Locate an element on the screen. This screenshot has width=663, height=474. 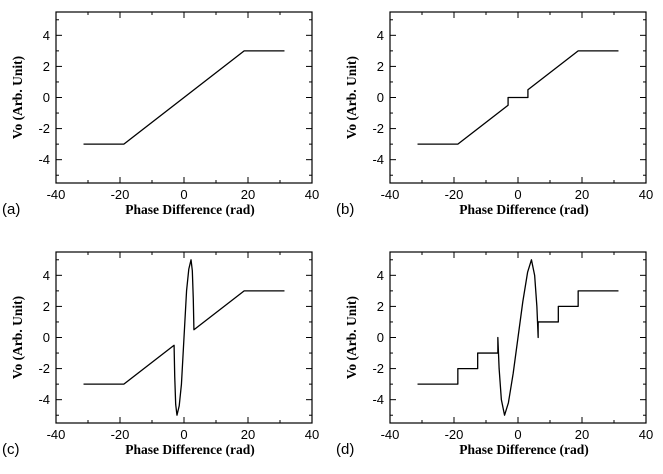
panel-label: (d) is located at coordinates (345, 449).